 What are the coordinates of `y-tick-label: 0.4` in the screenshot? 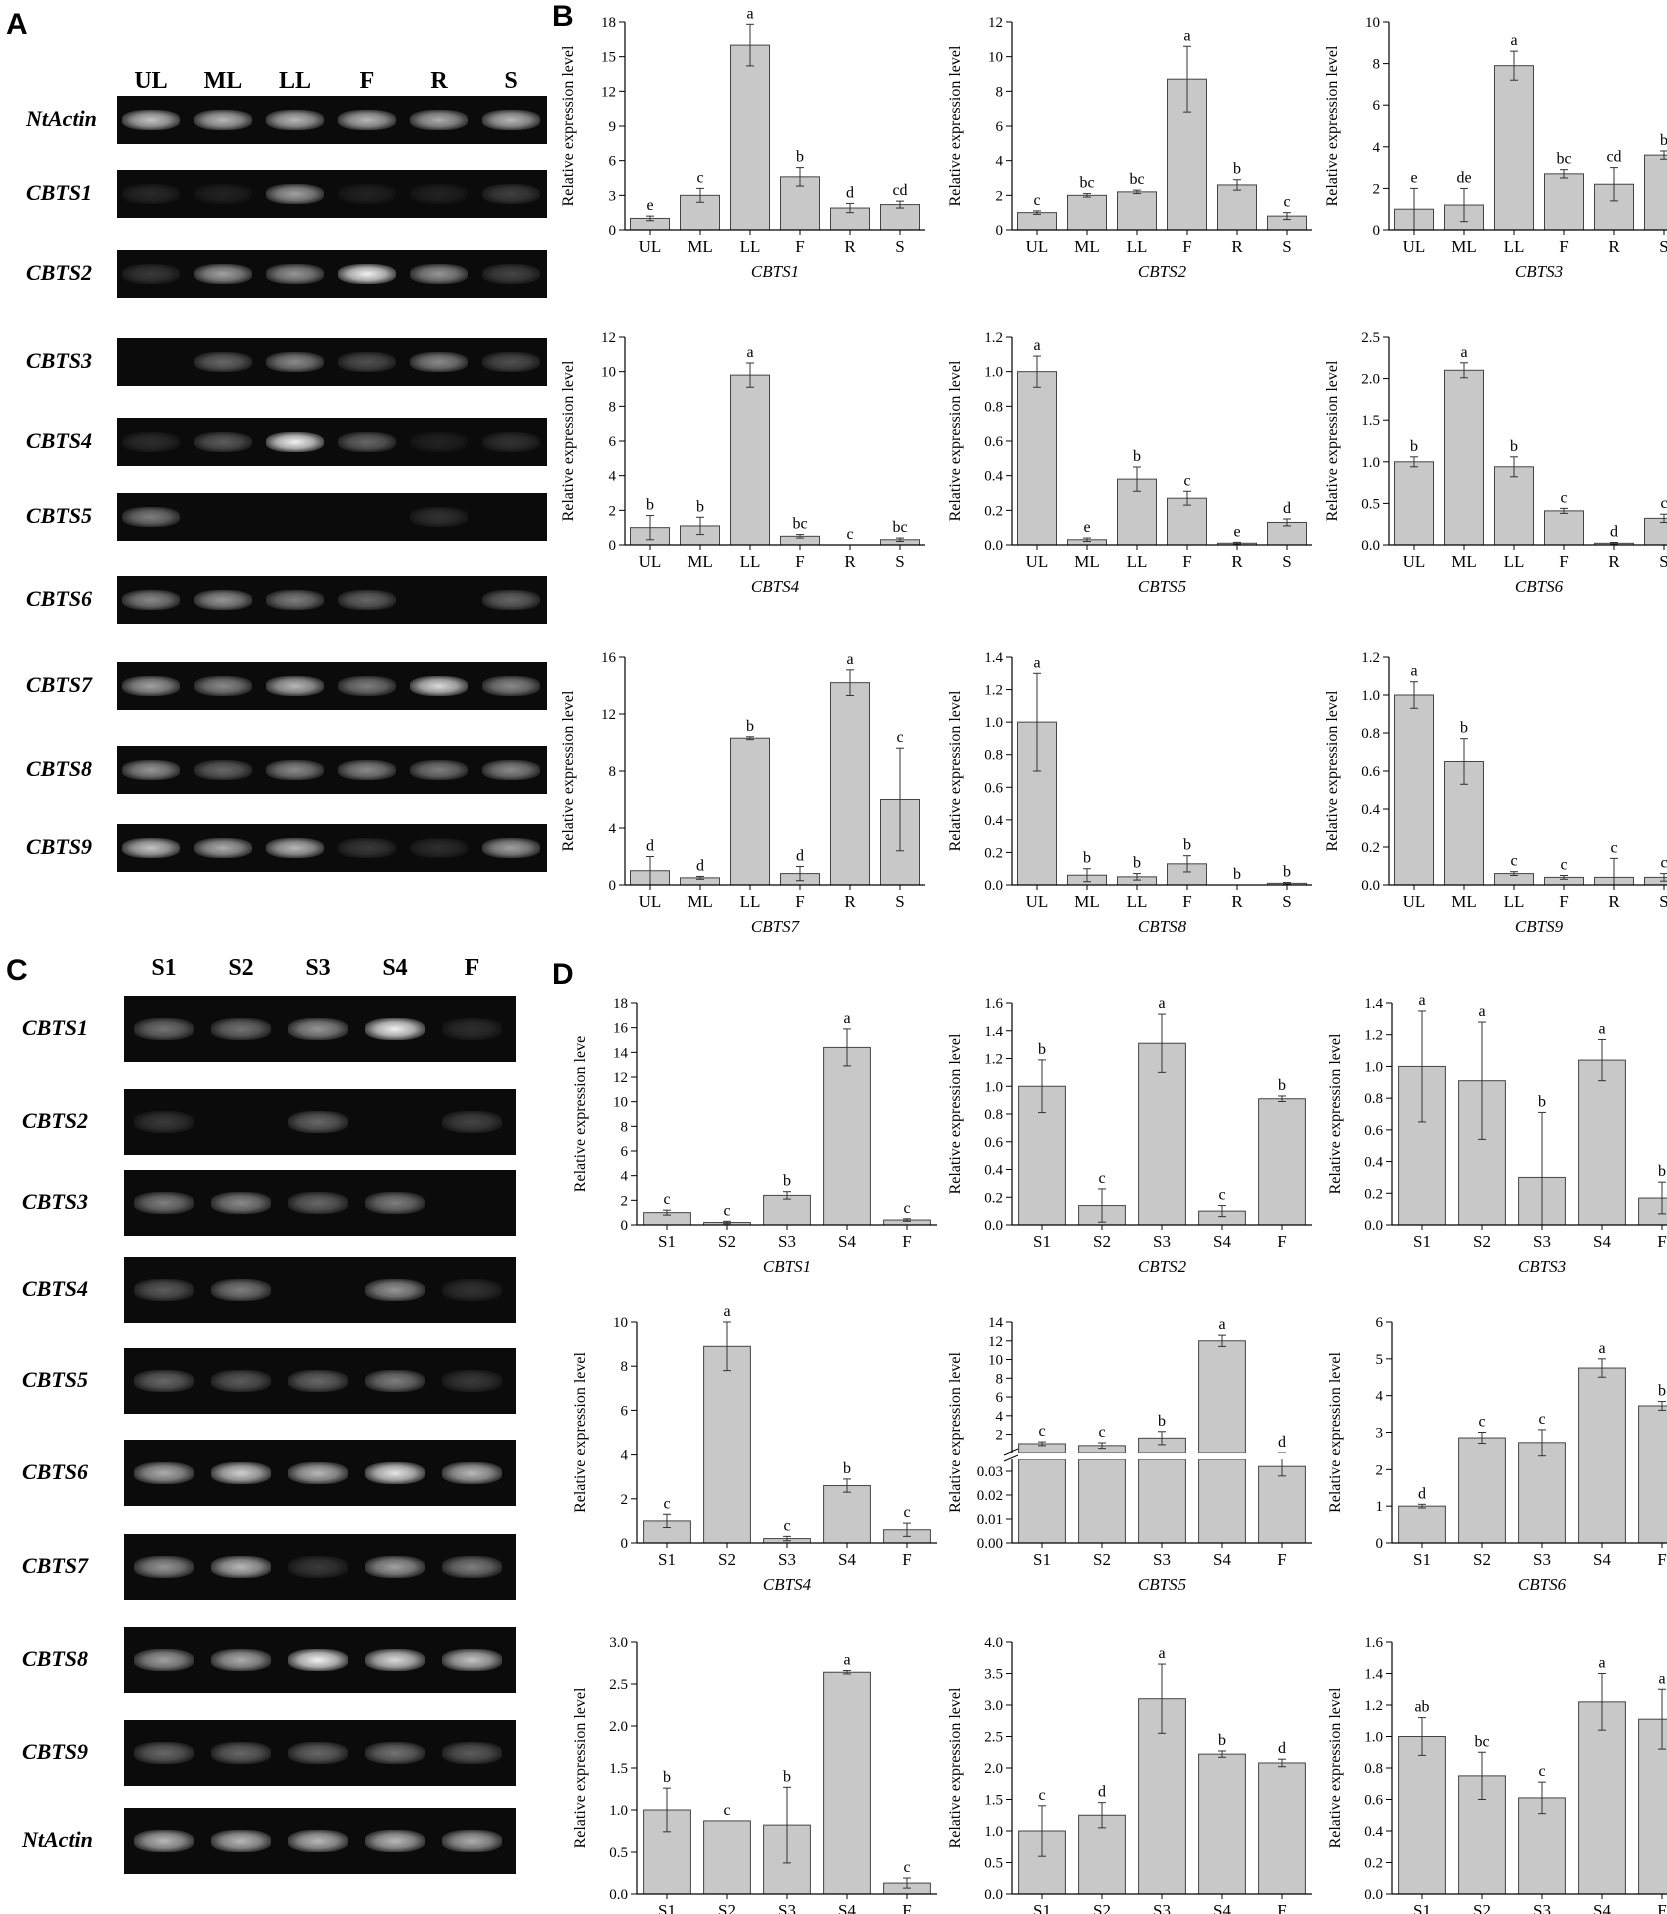 It's located at (1373, 1832).